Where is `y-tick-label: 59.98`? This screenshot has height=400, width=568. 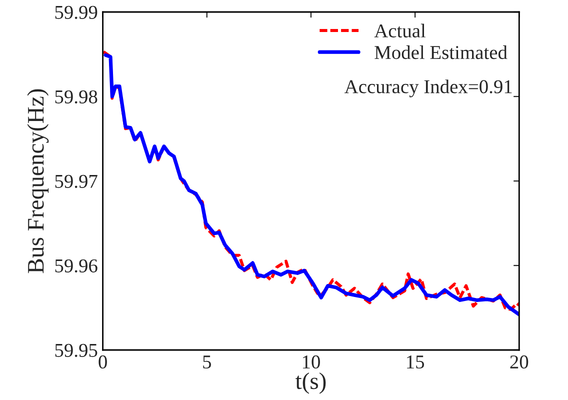 y-tick-label: 59.98 is located at coordinates (76, 97).